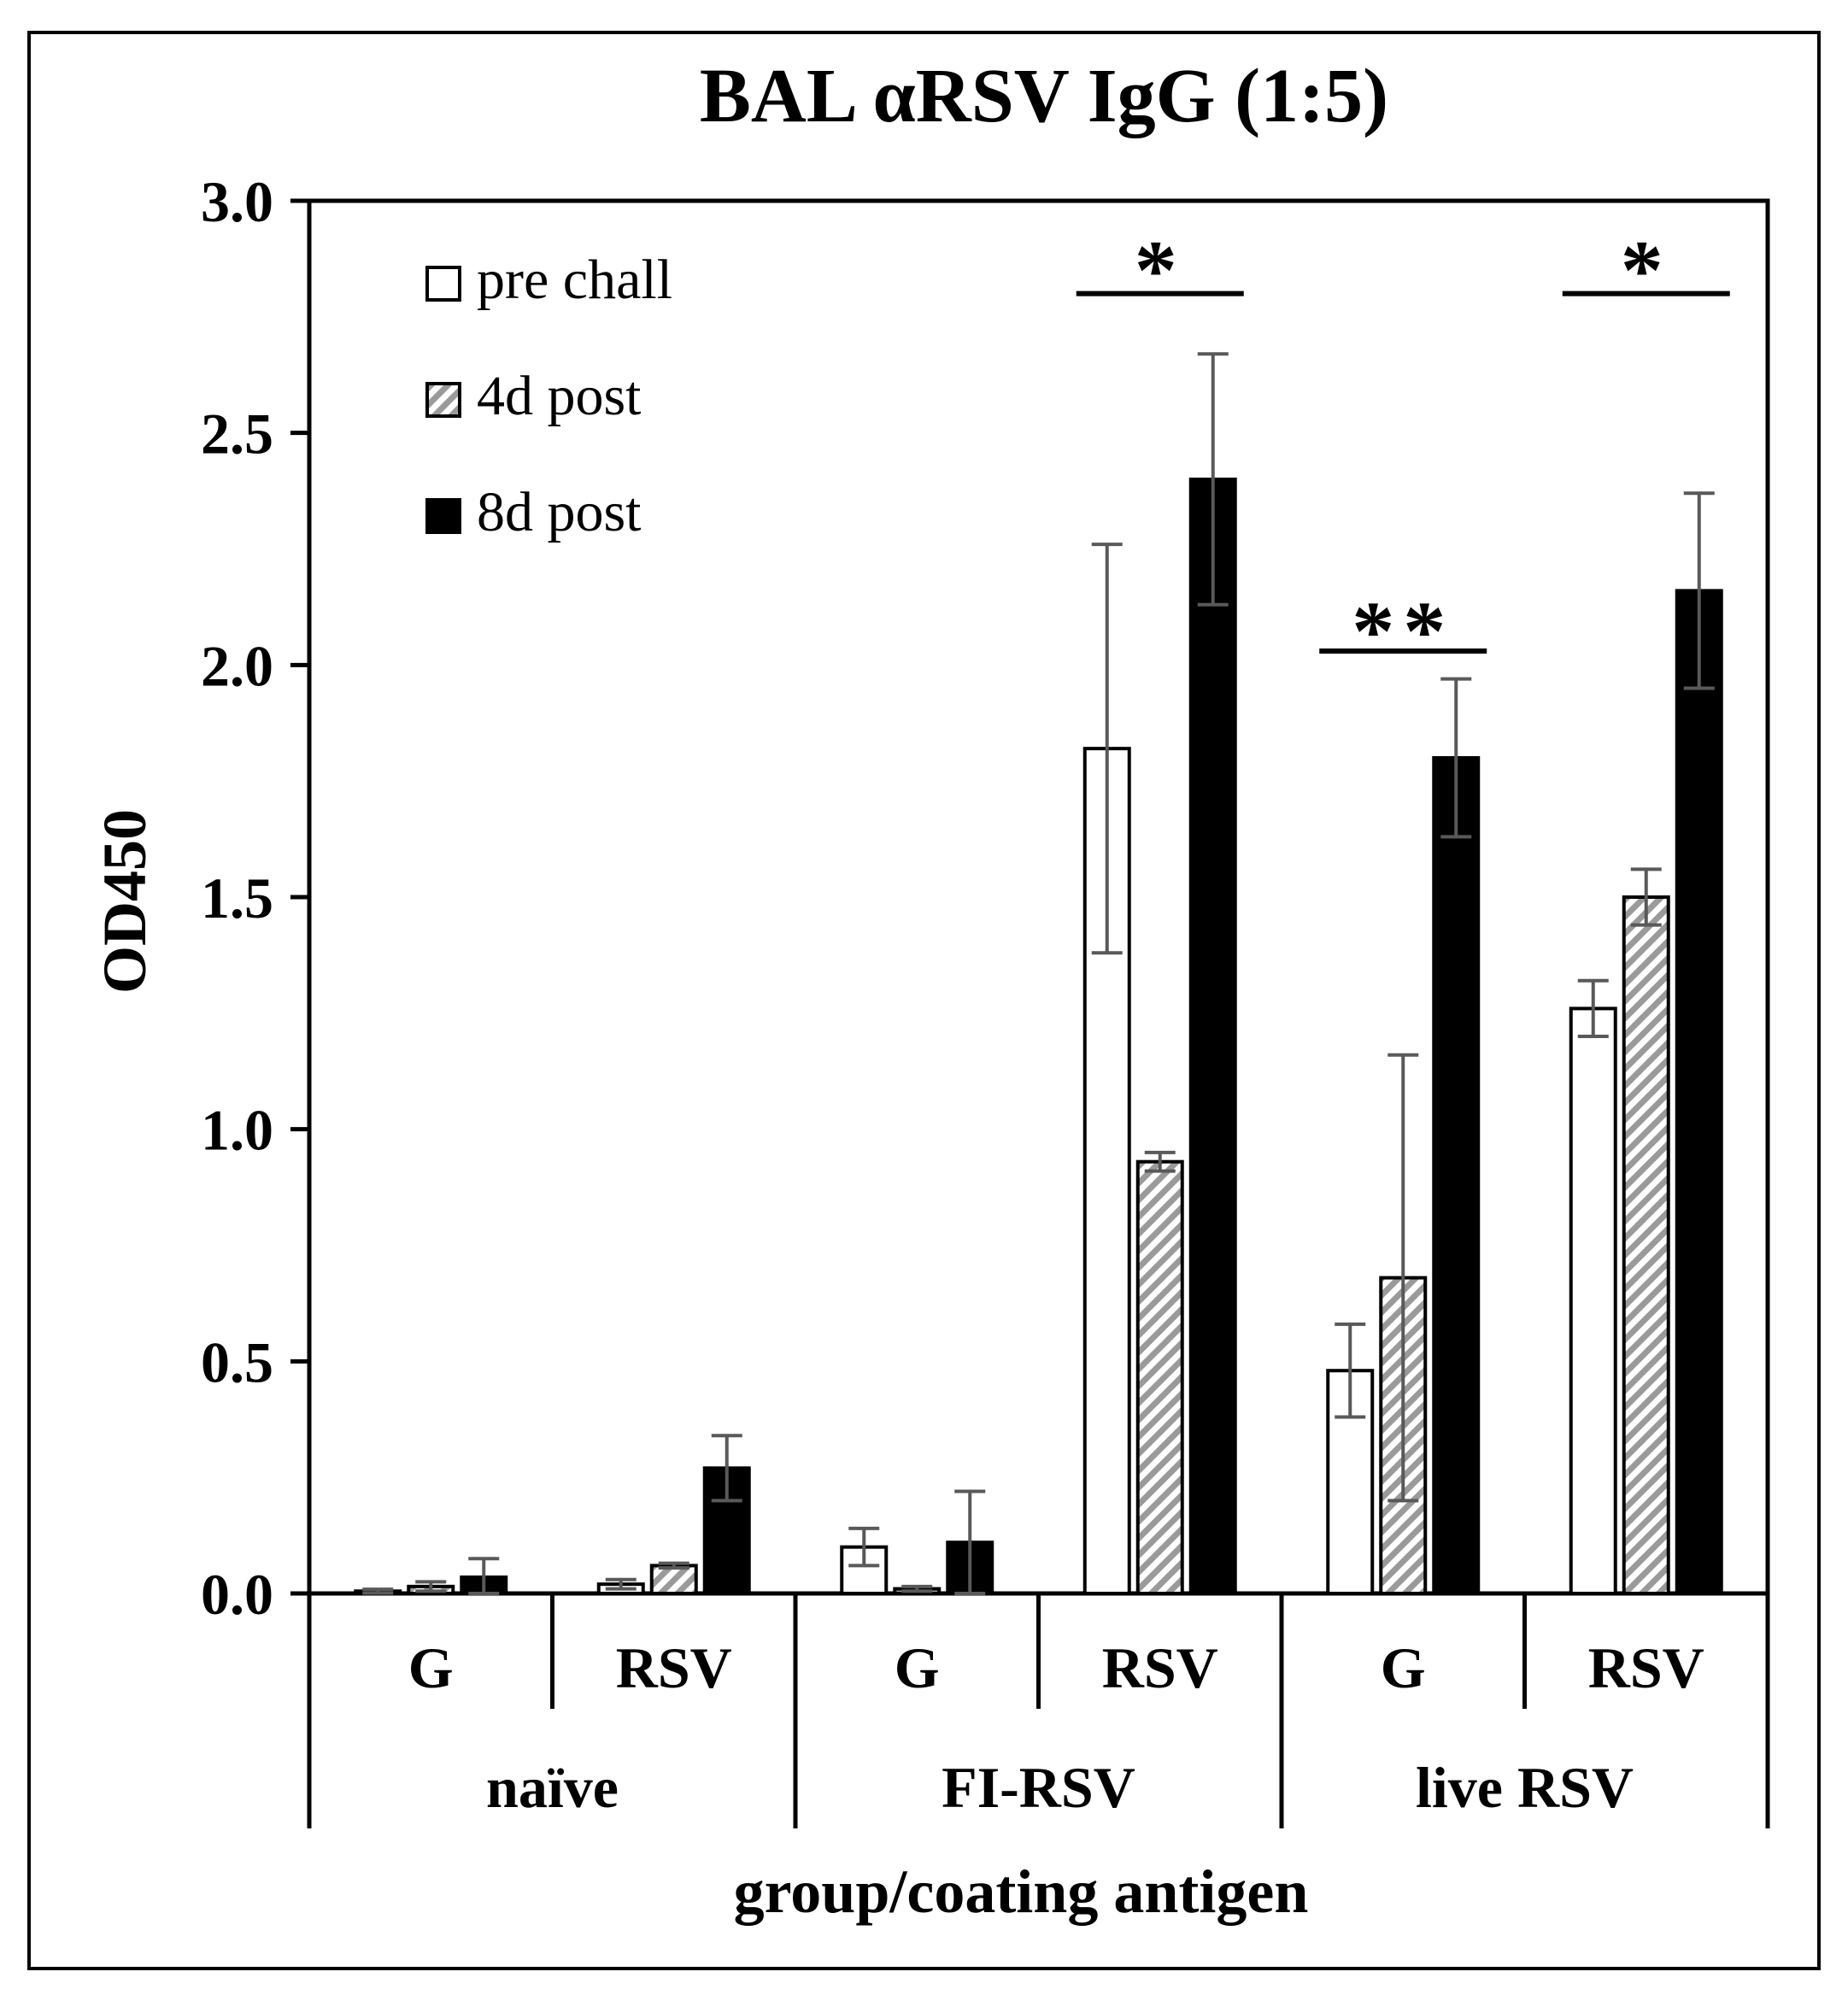 Image resolution: width=1848 pixels, height=2001 pixels. I want to click on legend-label: pre chall, so click(574, 280).